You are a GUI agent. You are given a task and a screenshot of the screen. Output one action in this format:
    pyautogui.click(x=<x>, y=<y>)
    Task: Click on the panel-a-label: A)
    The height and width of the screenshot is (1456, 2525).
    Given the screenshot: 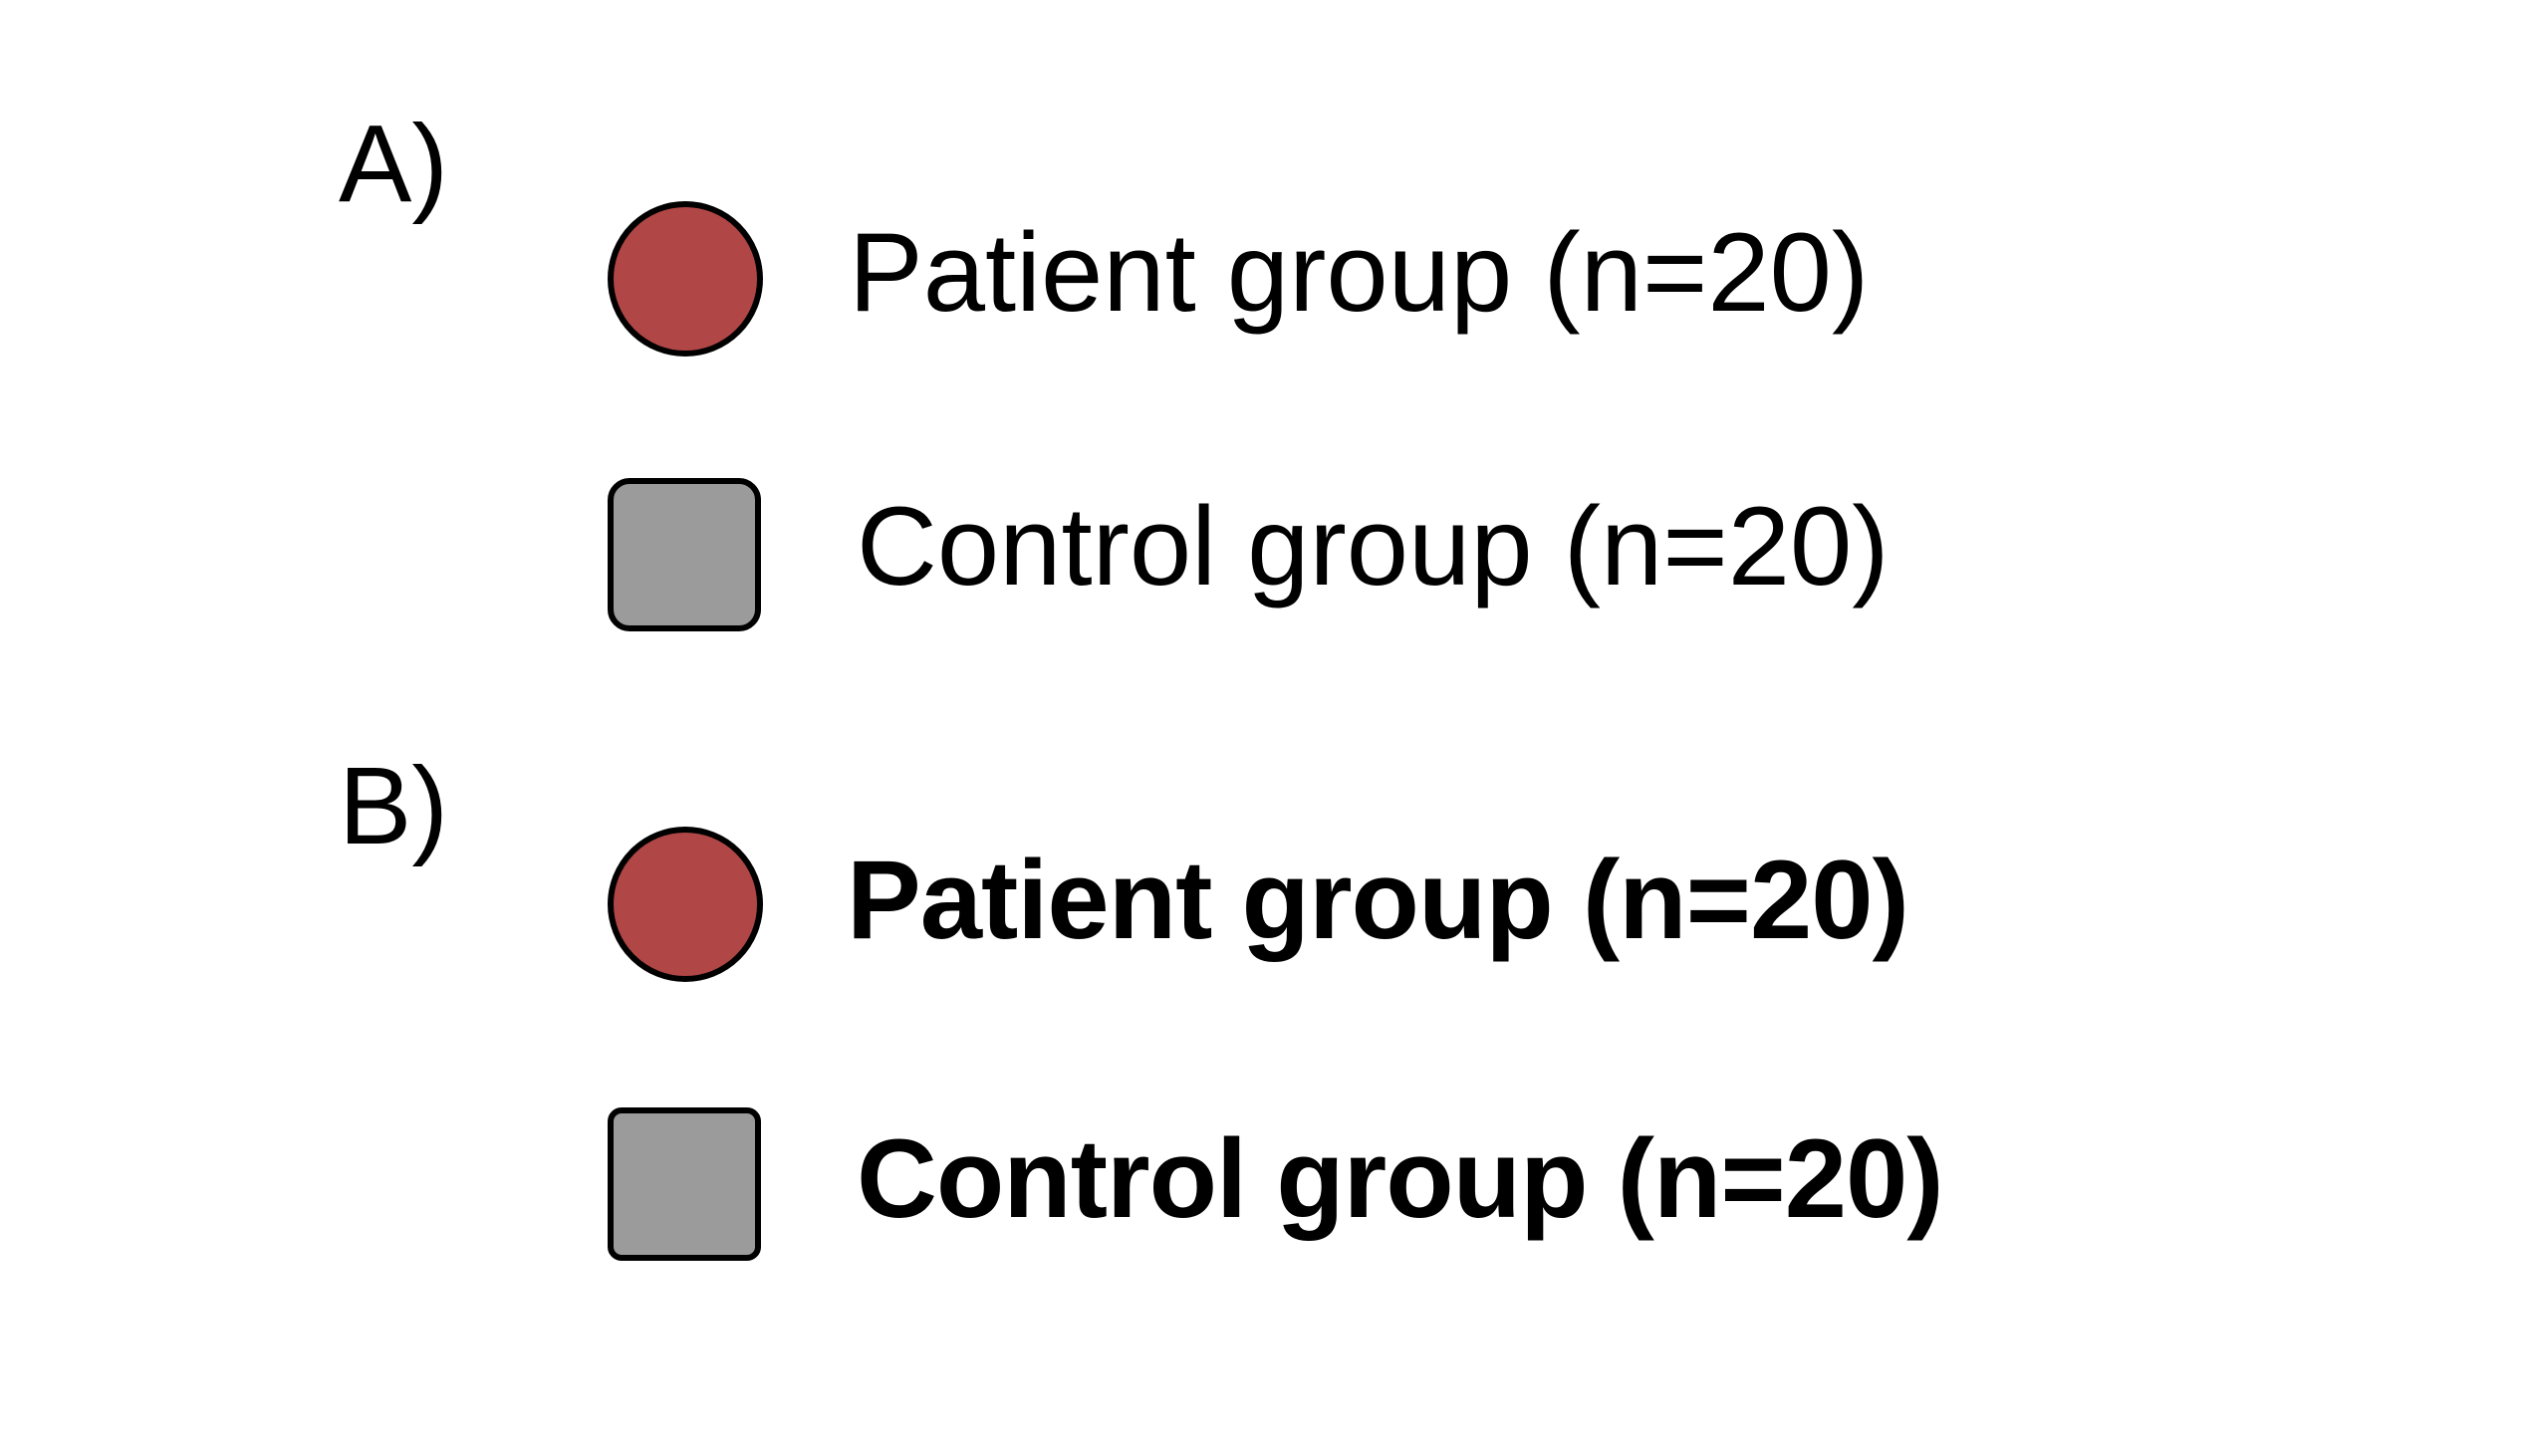 What is the action you would take?
    pyautogui.click(x=393, y=164)
    